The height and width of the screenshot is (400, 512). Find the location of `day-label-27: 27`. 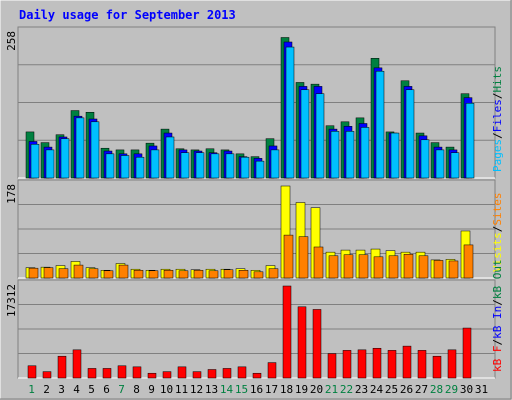

day-label-27: 27 is located at coordinates (421, 389).